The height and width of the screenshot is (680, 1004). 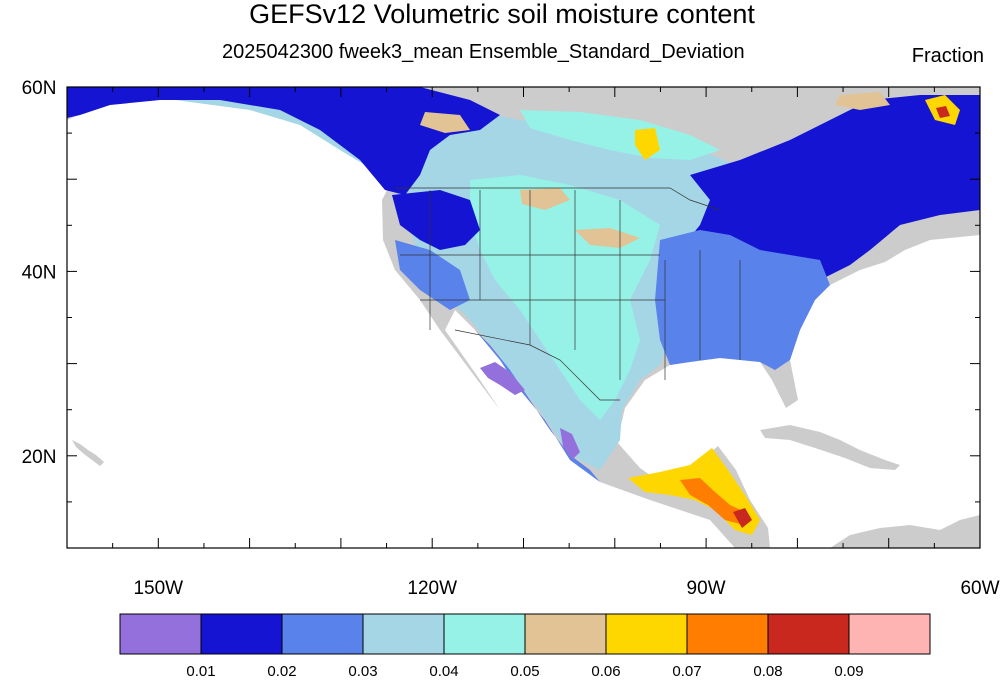 What do you see at coordinates (39, 272) in the screenshot?
I see `lat-tick-label: 40N` at bounding box center [39, 272].